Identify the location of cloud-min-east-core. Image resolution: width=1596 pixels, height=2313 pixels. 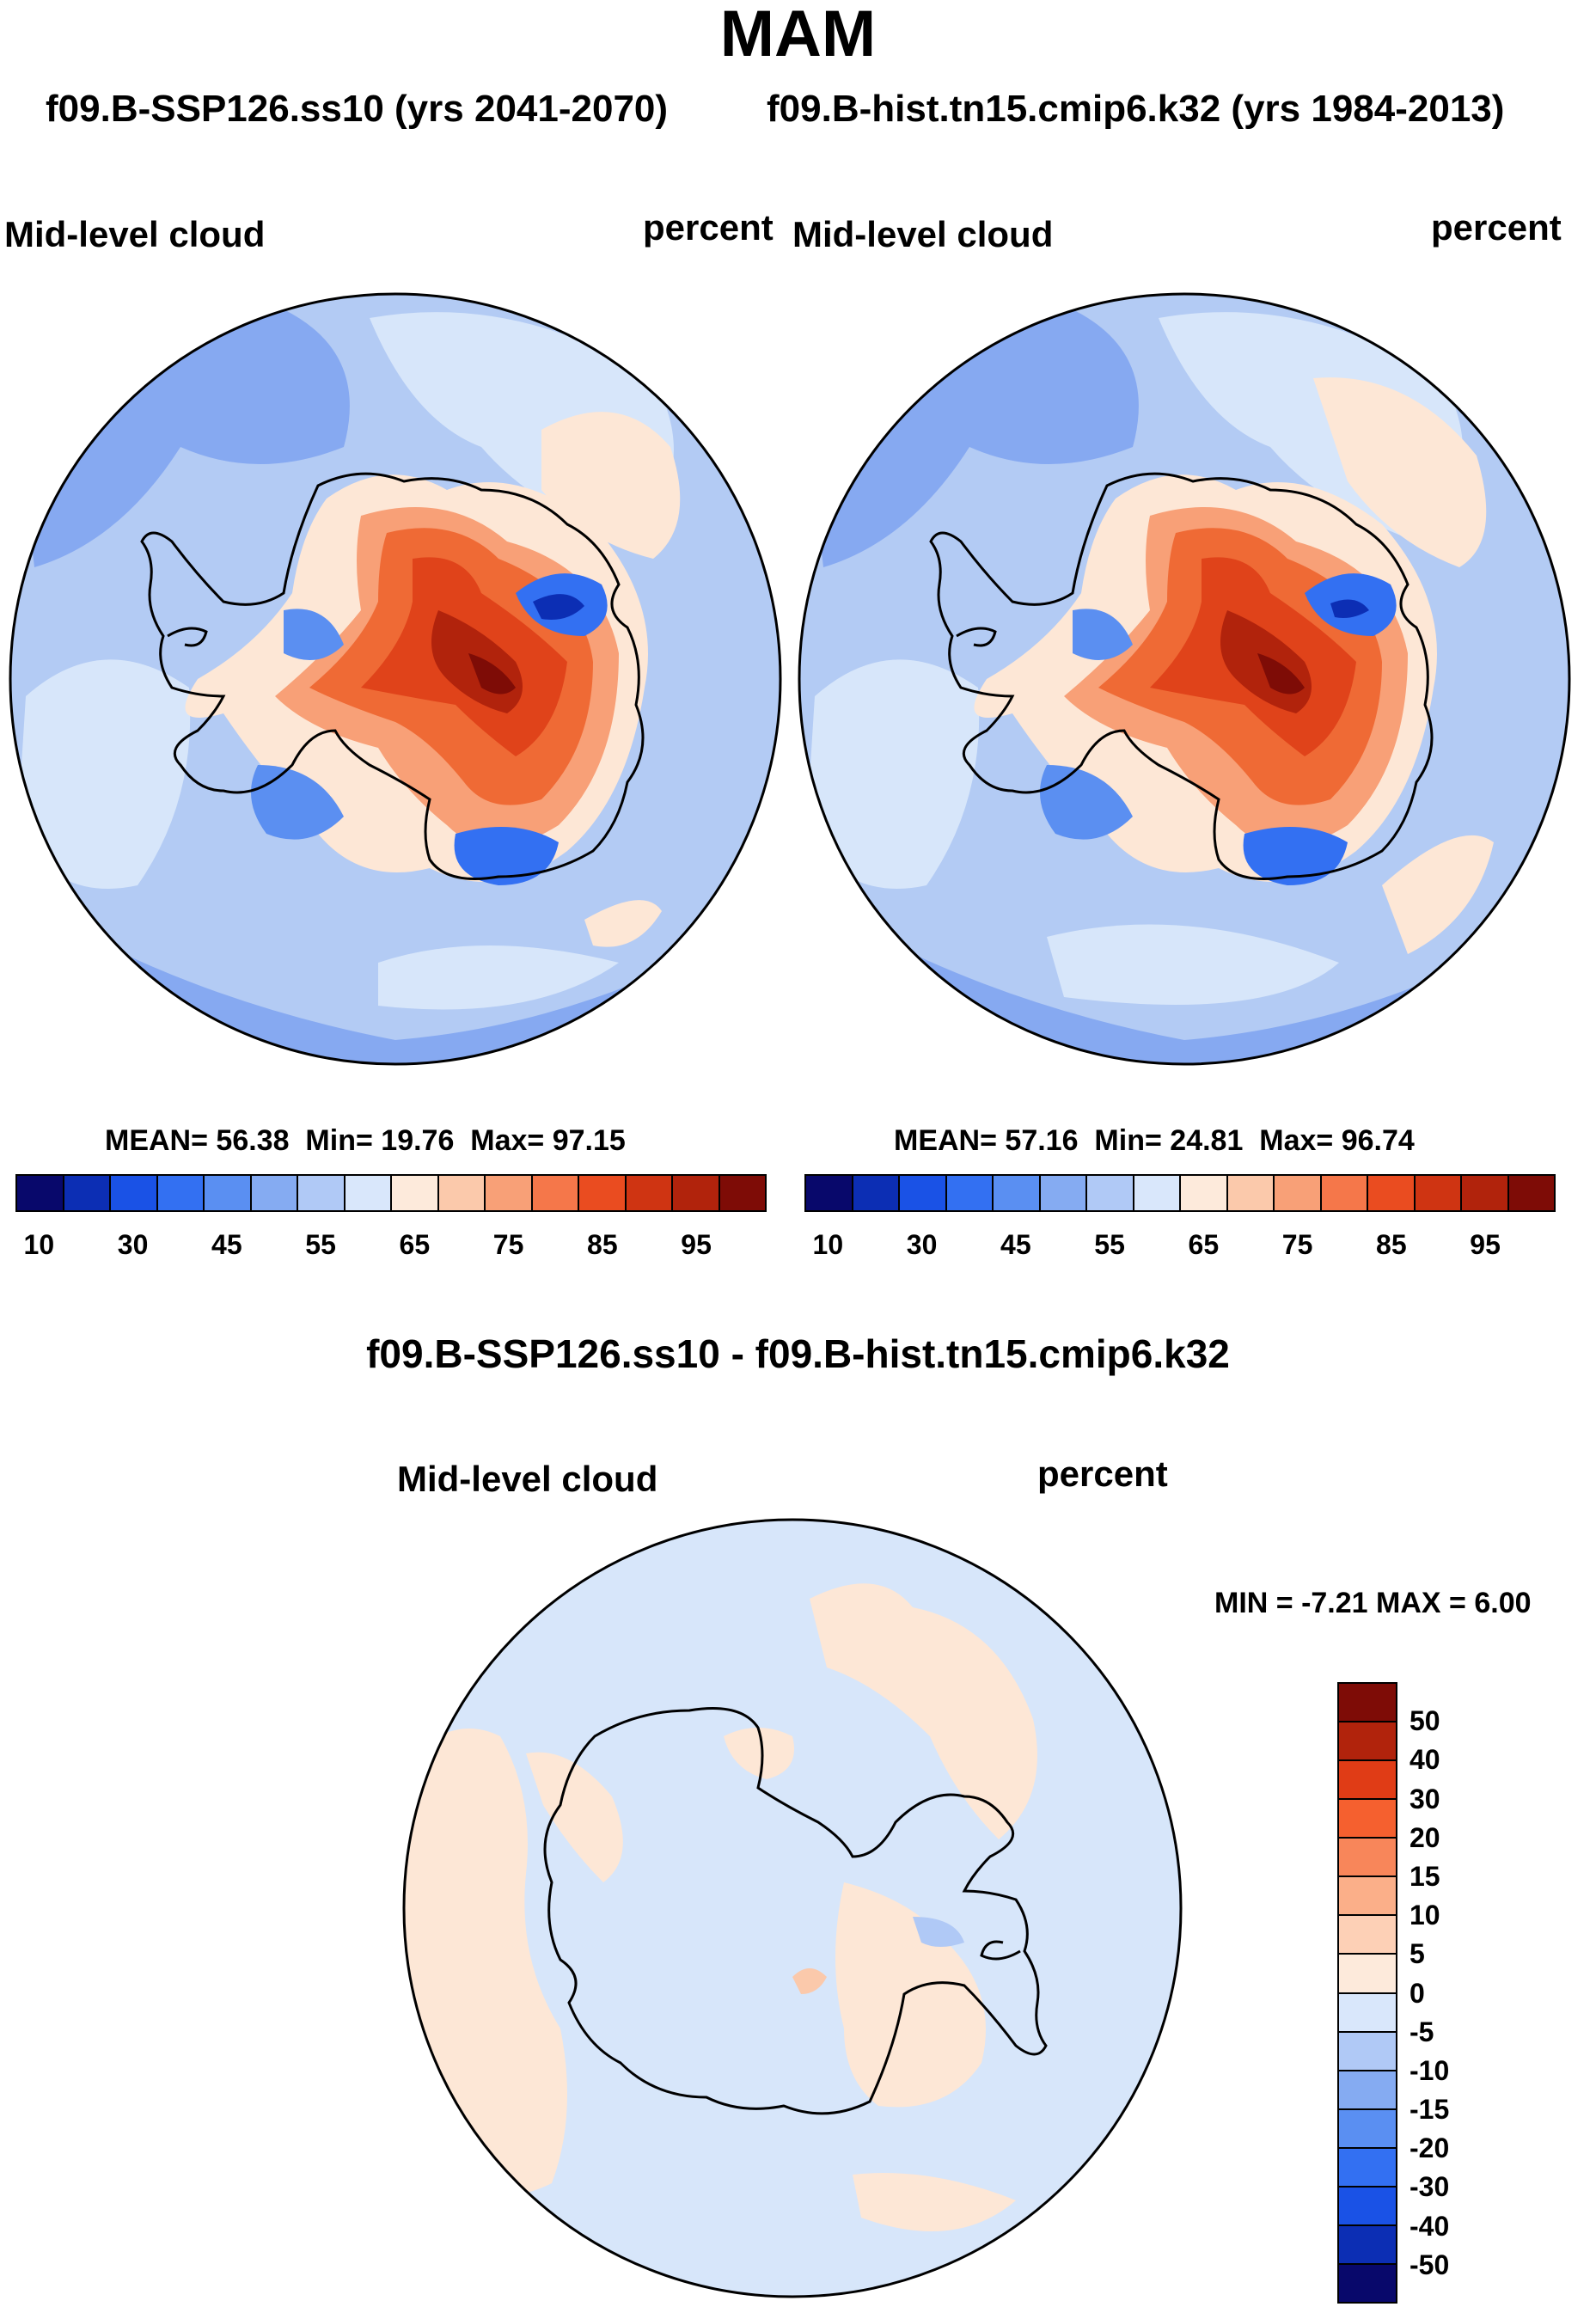
(1349, 608).